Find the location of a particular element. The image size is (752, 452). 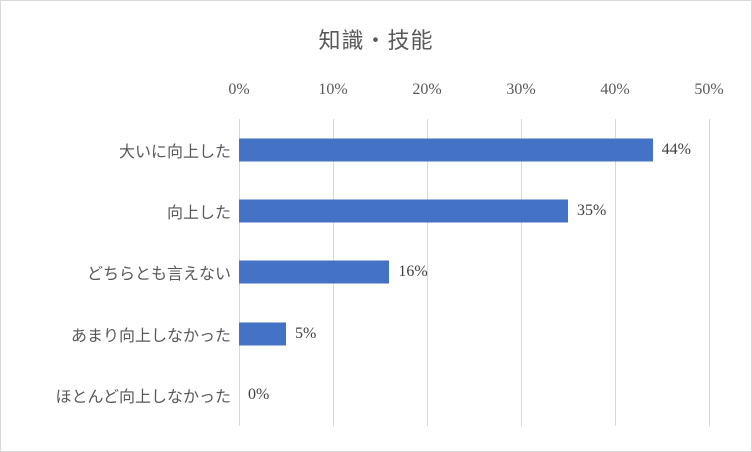

category-label: 向上した is located at coordinates (198, 214).